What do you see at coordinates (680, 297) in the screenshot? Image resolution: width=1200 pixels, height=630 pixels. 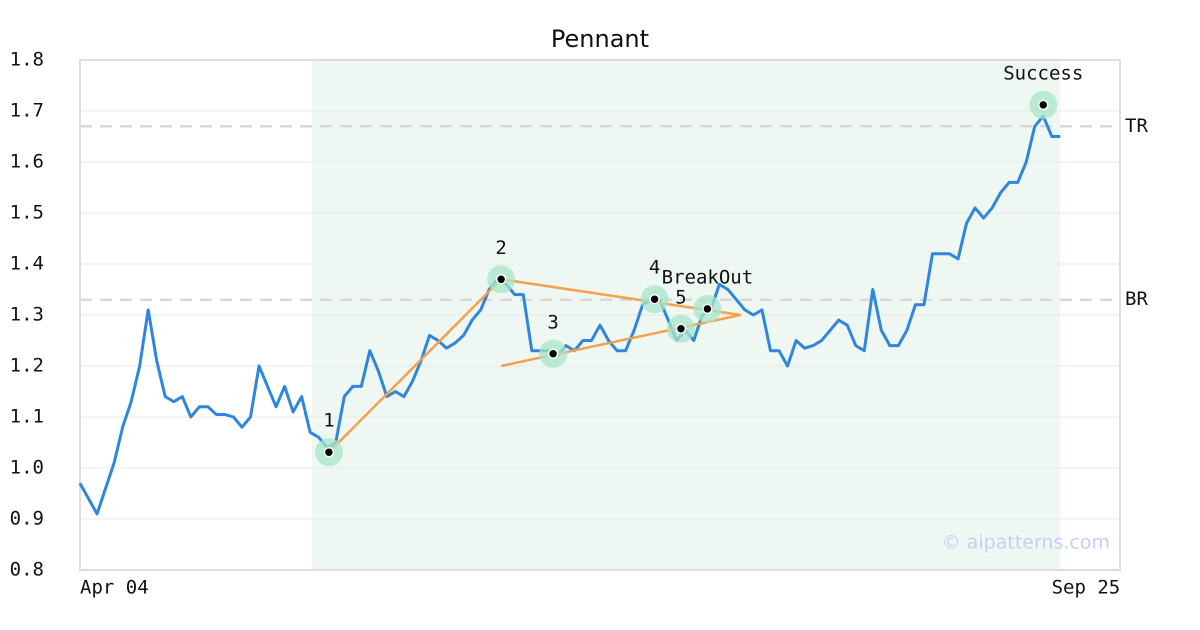 I see `pattern-label: 5` at bounding box center [680, 297].